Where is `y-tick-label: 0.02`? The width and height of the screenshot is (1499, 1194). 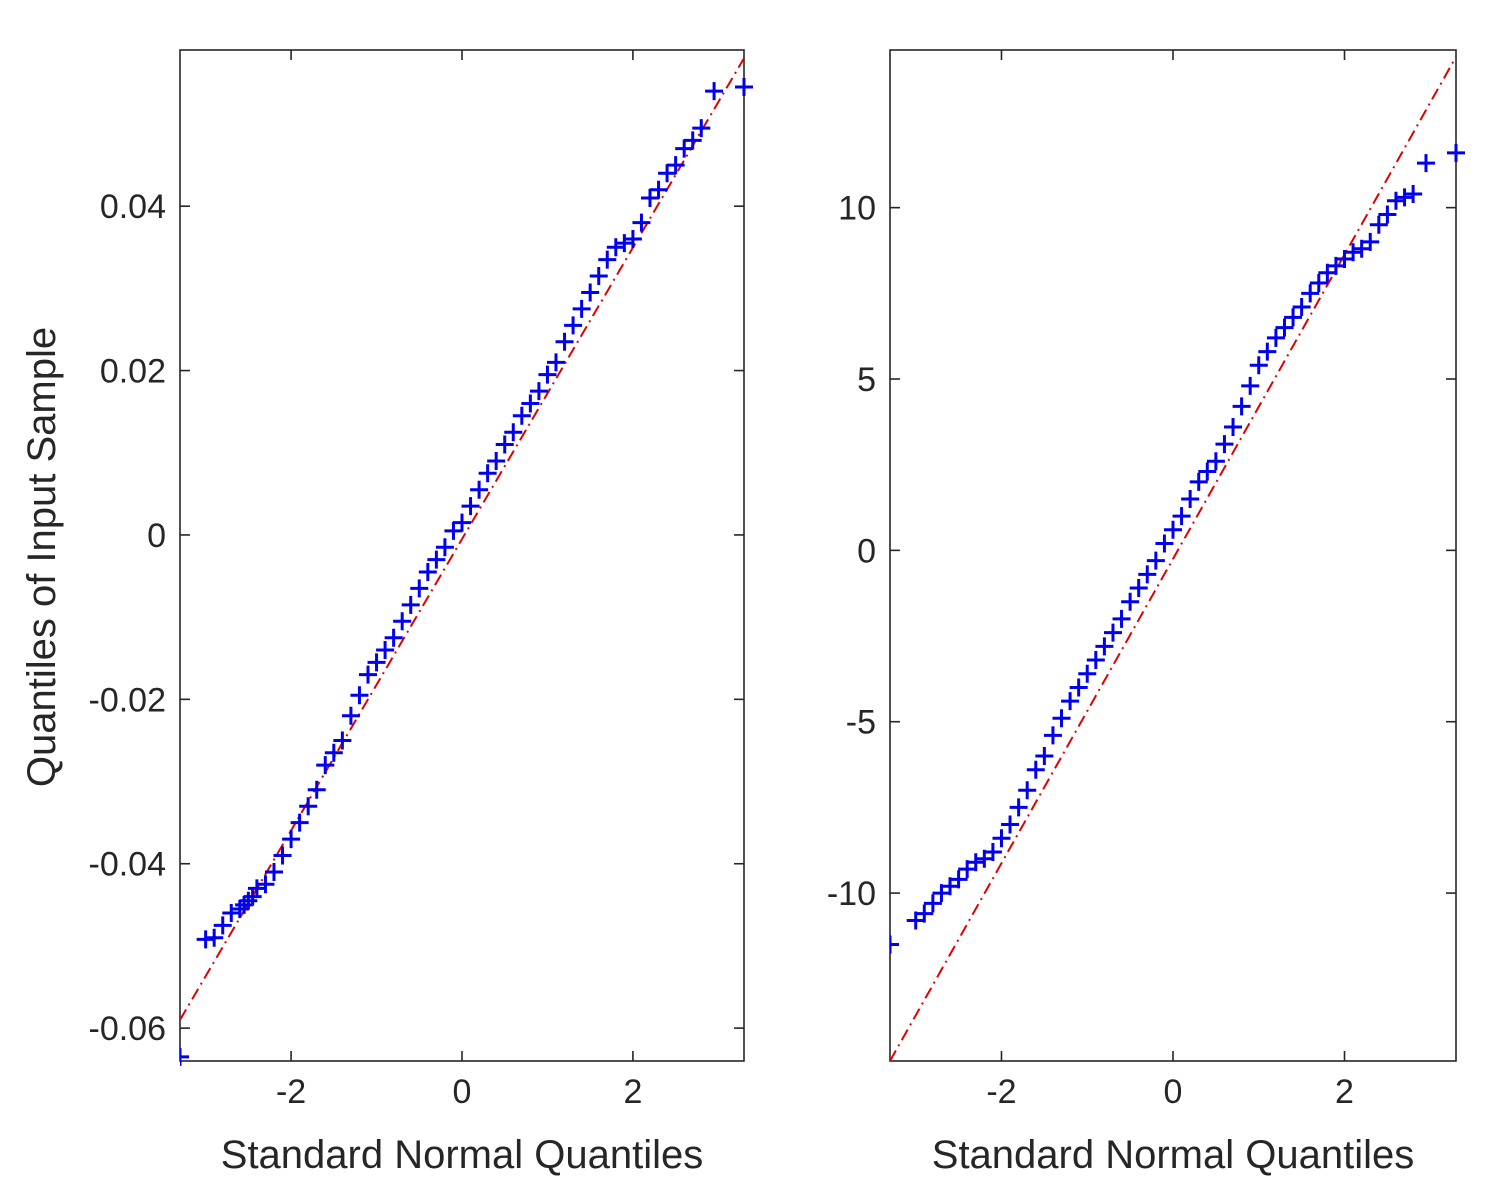
y-tick-label: 0.02 is located at coordinates (133, 372).